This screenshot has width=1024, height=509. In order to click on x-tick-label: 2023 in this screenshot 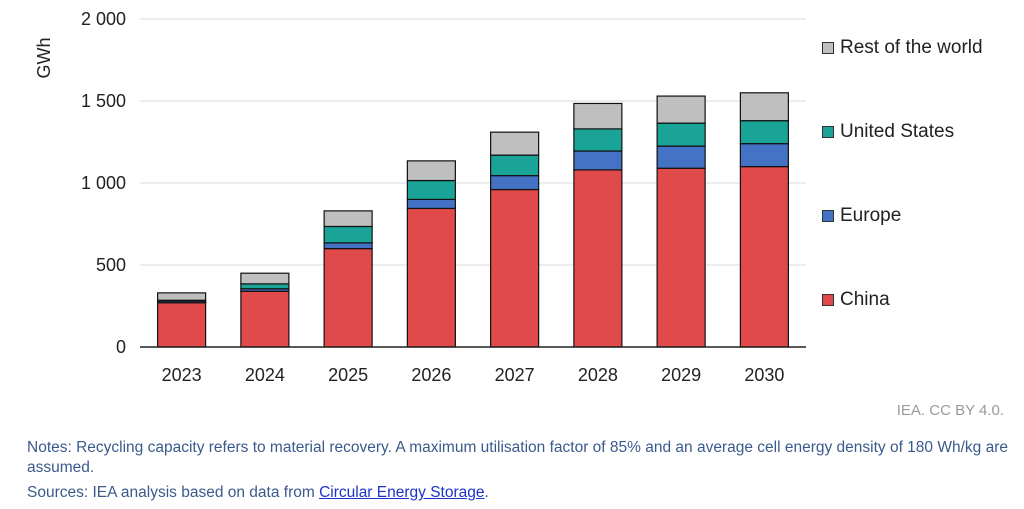, I will do `click(182, 375)`.